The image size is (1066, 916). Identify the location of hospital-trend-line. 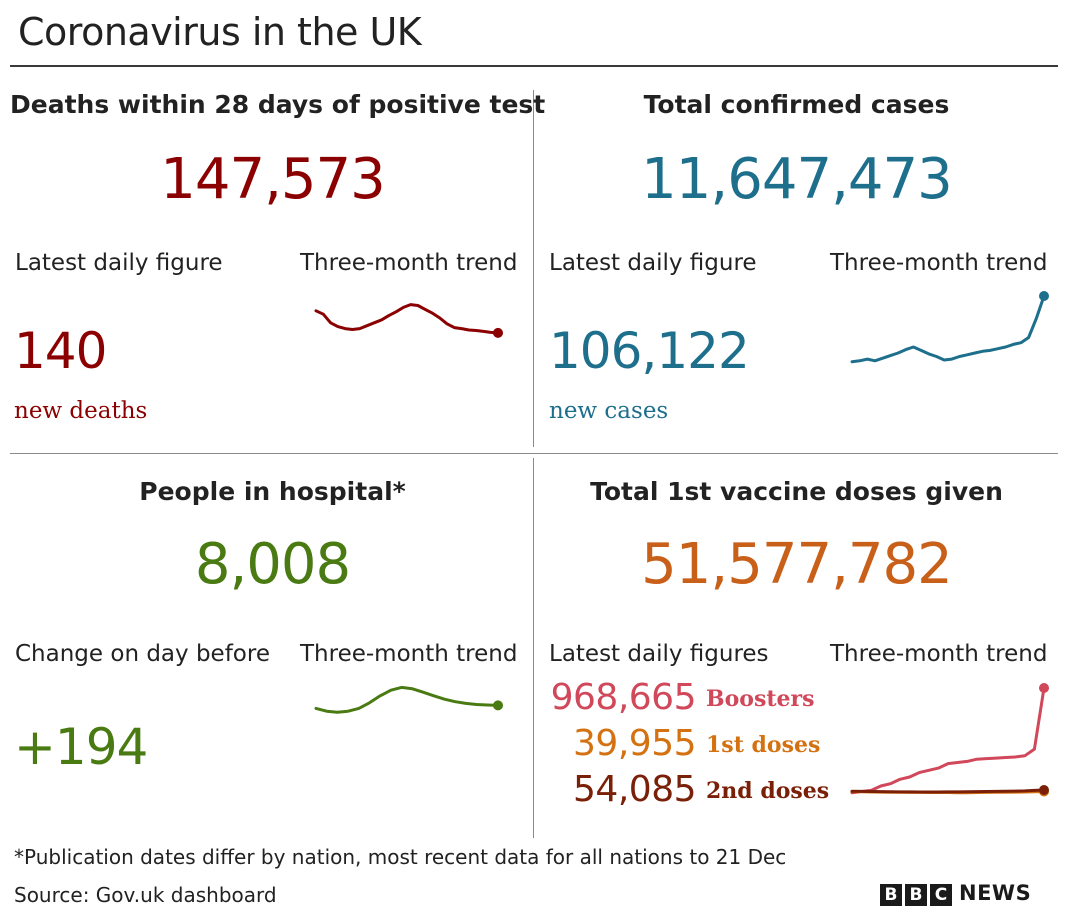
(407, 699).